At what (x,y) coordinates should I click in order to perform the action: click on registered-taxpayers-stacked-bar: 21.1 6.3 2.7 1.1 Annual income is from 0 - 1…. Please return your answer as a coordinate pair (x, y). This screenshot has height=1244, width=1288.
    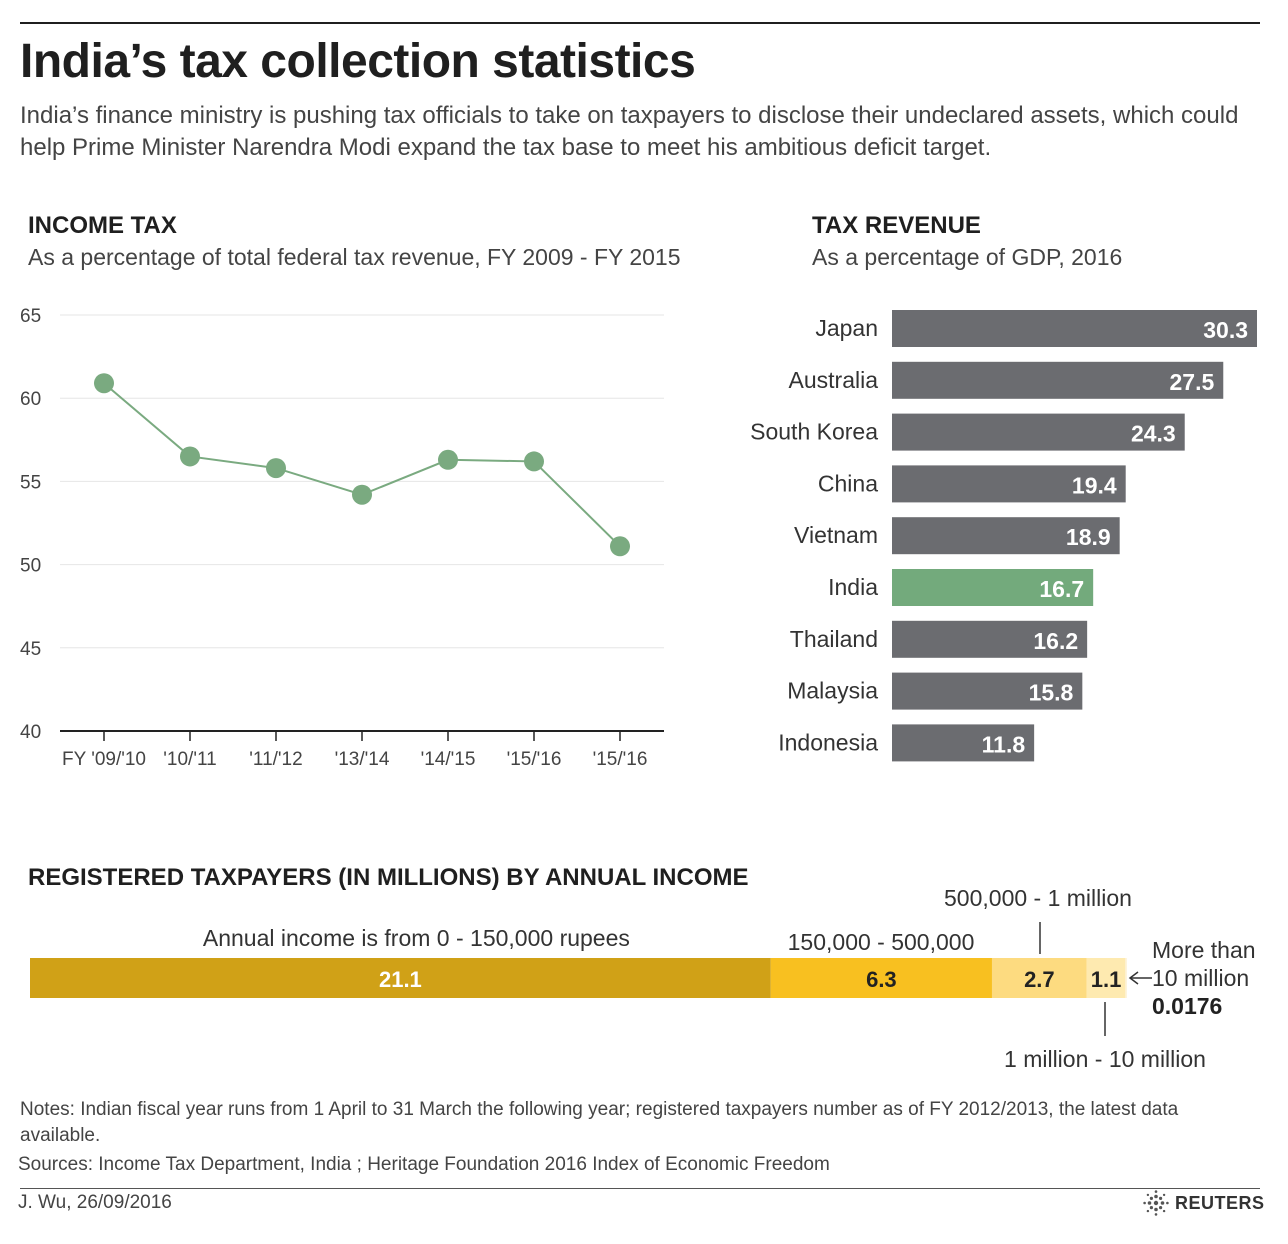
    Looking at the image, I should click on (643, 978).